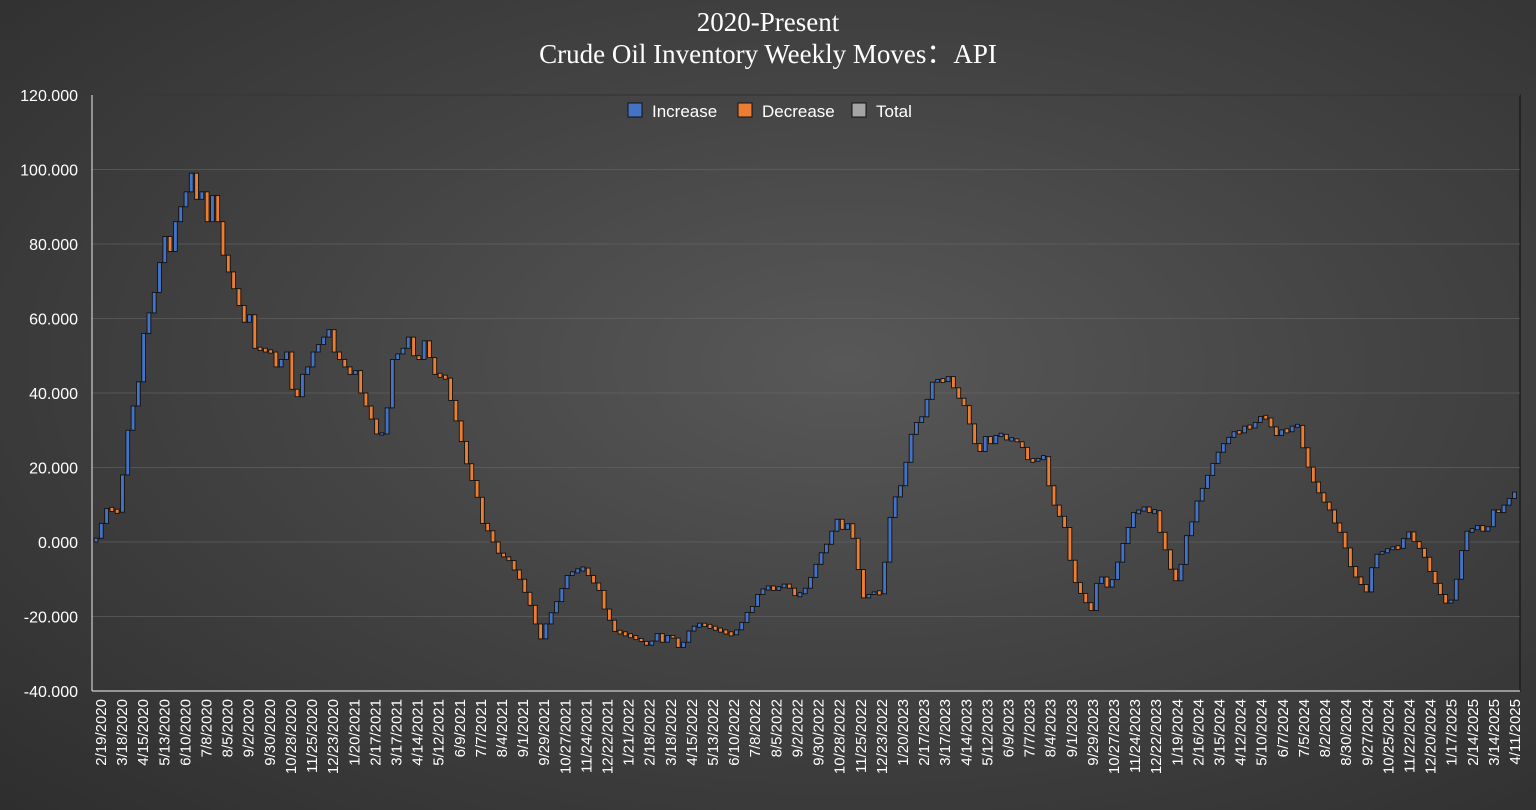 Image resolution: width=1536 pixels, height=810 pixels. Describe the element at coordinates (270, 732) in the screenshot. I see `x-tick-label: 9/30/2020` at that location.